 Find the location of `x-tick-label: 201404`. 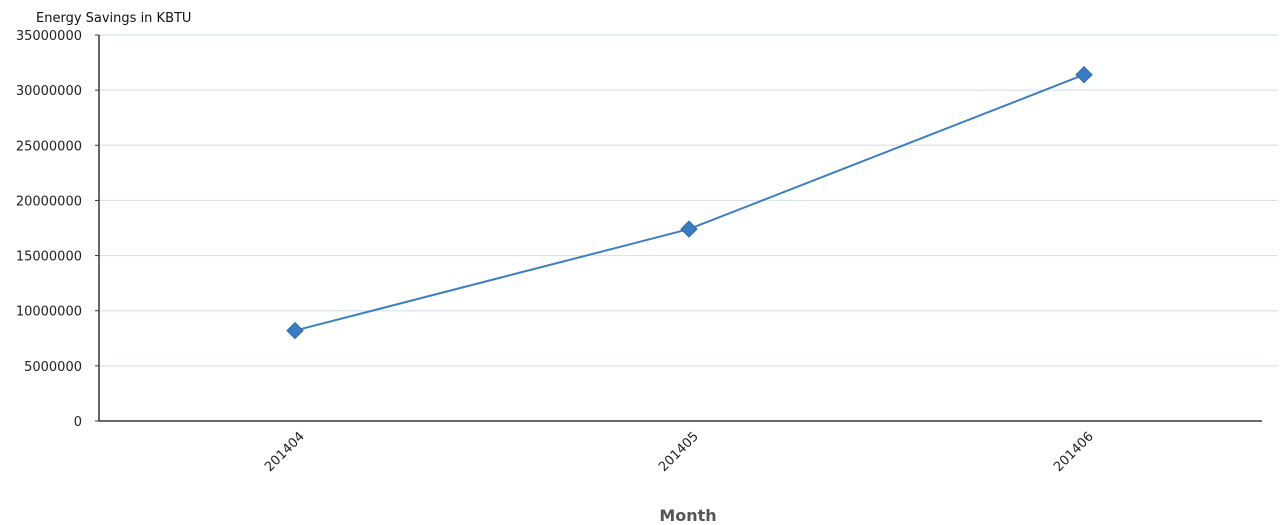

x-tick-label: 201404 is located at coordinates (285, 452).